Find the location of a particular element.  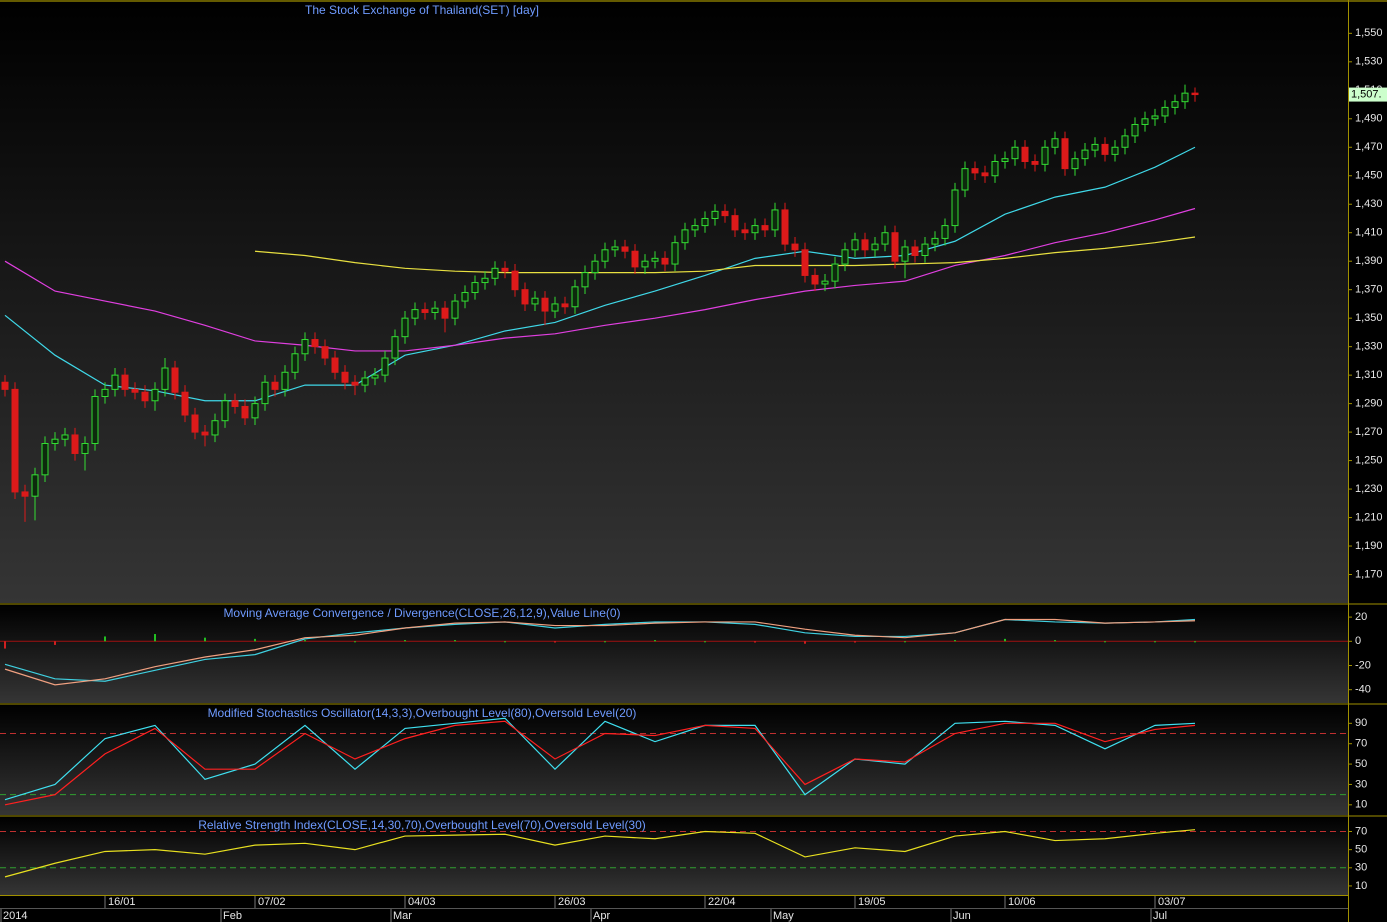

y-tick-label: -20 is located at coordinates (1363, 665).